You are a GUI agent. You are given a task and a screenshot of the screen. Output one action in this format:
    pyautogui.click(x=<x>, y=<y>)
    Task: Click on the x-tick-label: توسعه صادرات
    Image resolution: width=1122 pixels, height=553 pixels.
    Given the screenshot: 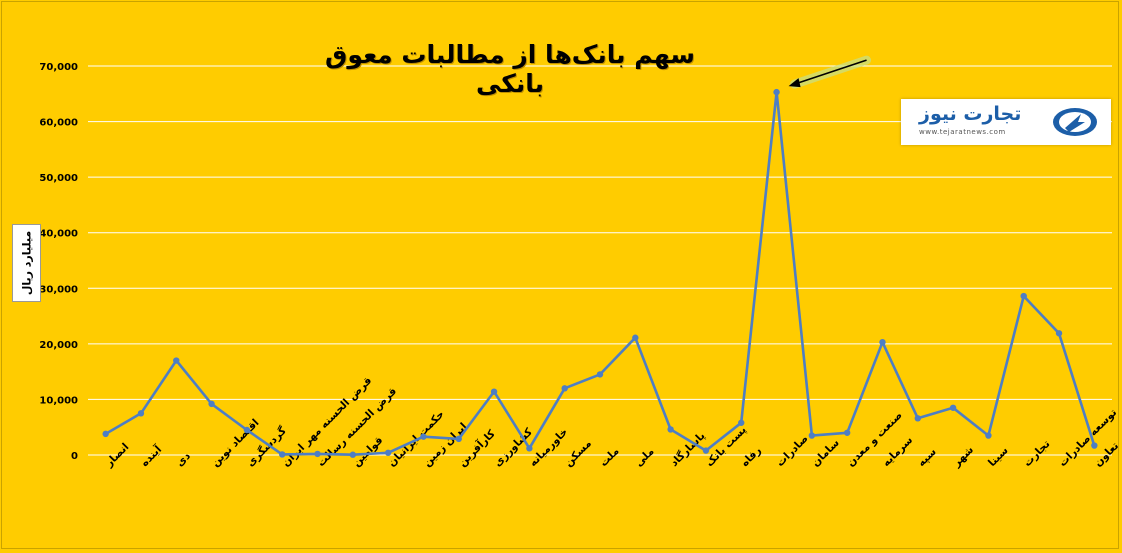 What is the action you would take?
    pyautogui.click(x=1088, y=438)
    